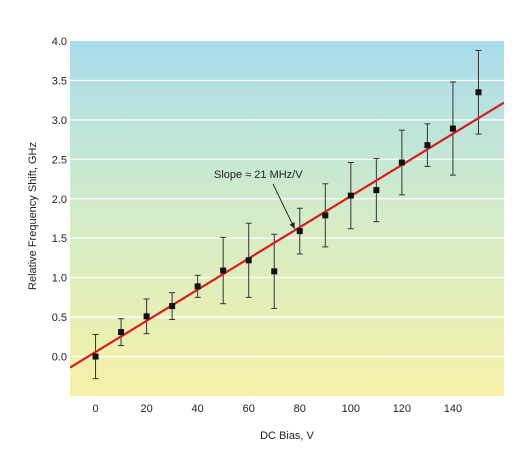 Image resolution: width=531 pixels, height=460 pixels. What do you see at coordinates (59, 121) in the screenshot?
I see `y-tick-label: 3.0` at bounding box center [59, 121].